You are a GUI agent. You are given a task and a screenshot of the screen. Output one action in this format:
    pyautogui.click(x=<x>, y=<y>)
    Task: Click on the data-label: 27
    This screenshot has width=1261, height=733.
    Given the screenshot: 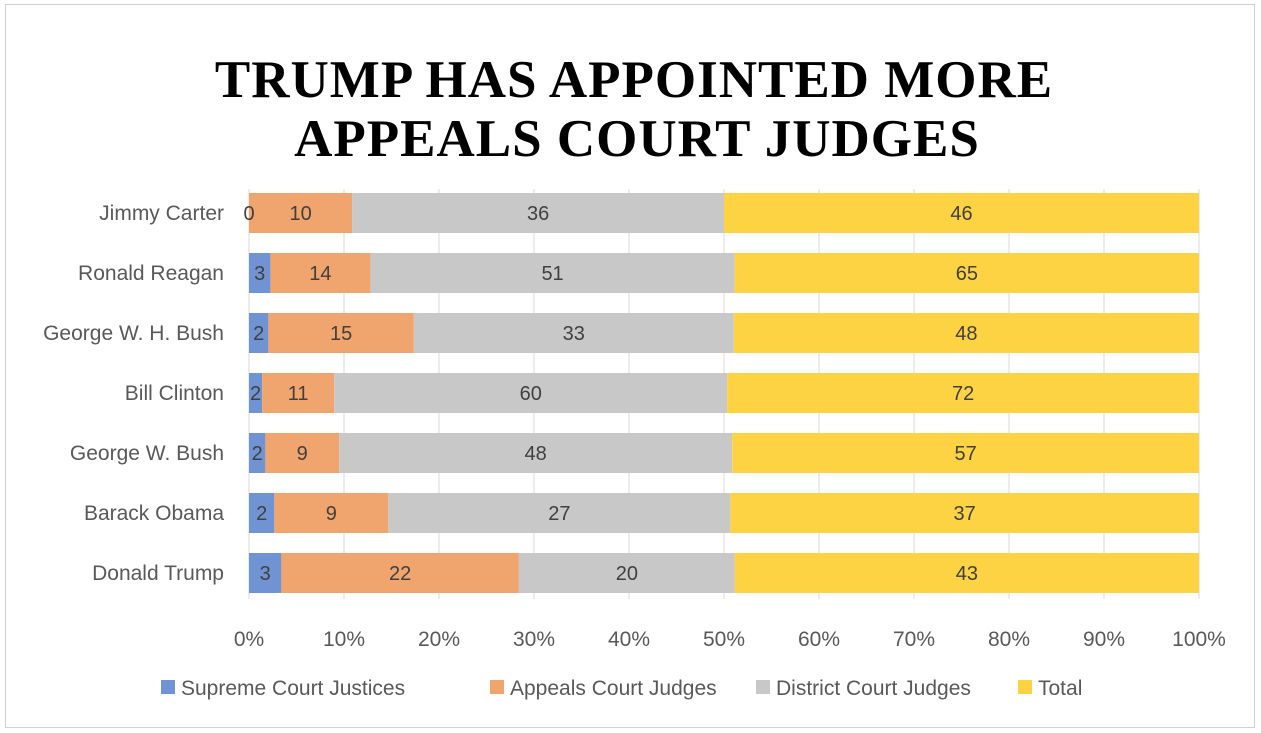 What is the action you would take?
    pyautogui.click(x=559, y=514)
    